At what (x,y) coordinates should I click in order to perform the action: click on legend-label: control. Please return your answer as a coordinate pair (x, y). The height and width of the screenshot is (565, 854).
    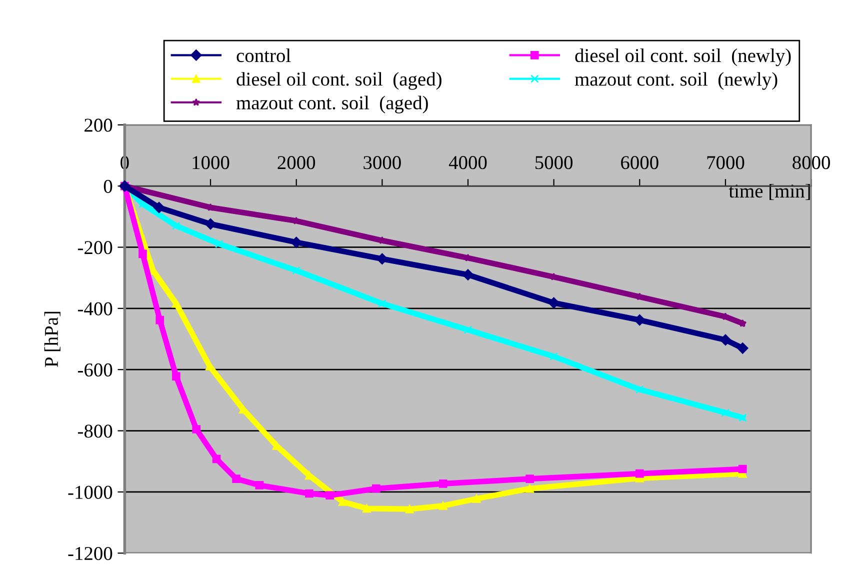
    Looking at the image, I should click on (263, 55).